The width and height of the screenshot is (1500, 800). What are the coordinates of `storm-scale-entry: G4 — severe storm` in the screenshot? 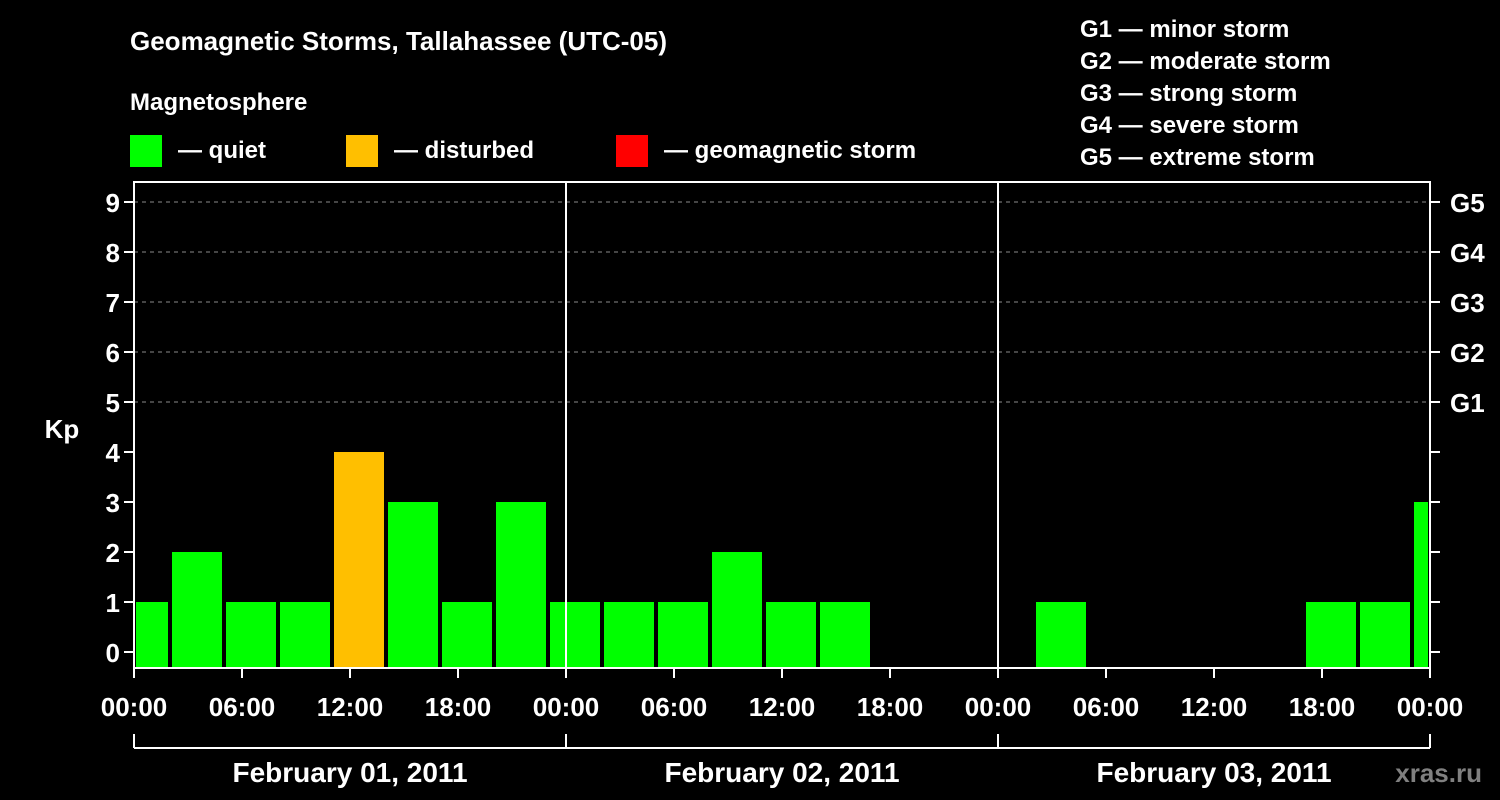 It's located at (1189, 125).